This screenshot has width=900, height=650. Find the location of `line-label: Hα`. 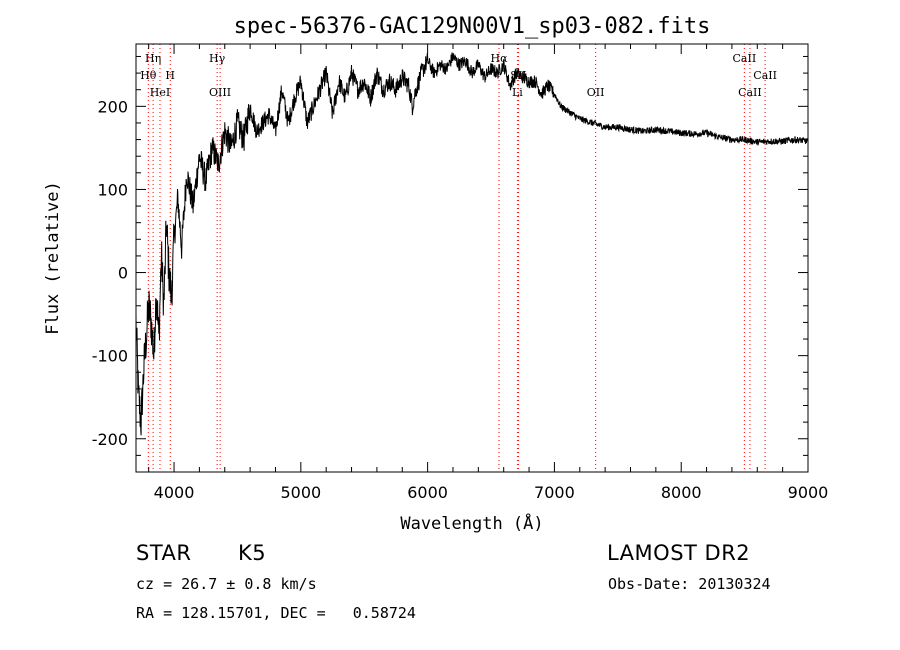

line-label: Hα is located at coordinates (499, 58).